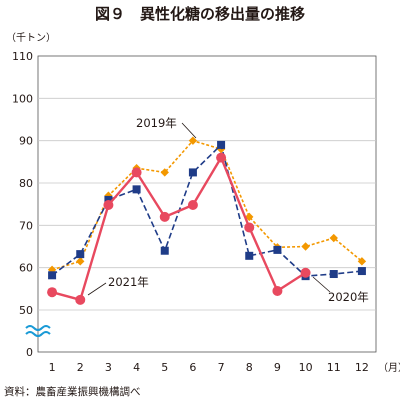 The image size is (400, 401). What do you see at coordinates (22, 56) in the screenshot?
I see `y-tick-label: 110` at bounding box center [22, 56].